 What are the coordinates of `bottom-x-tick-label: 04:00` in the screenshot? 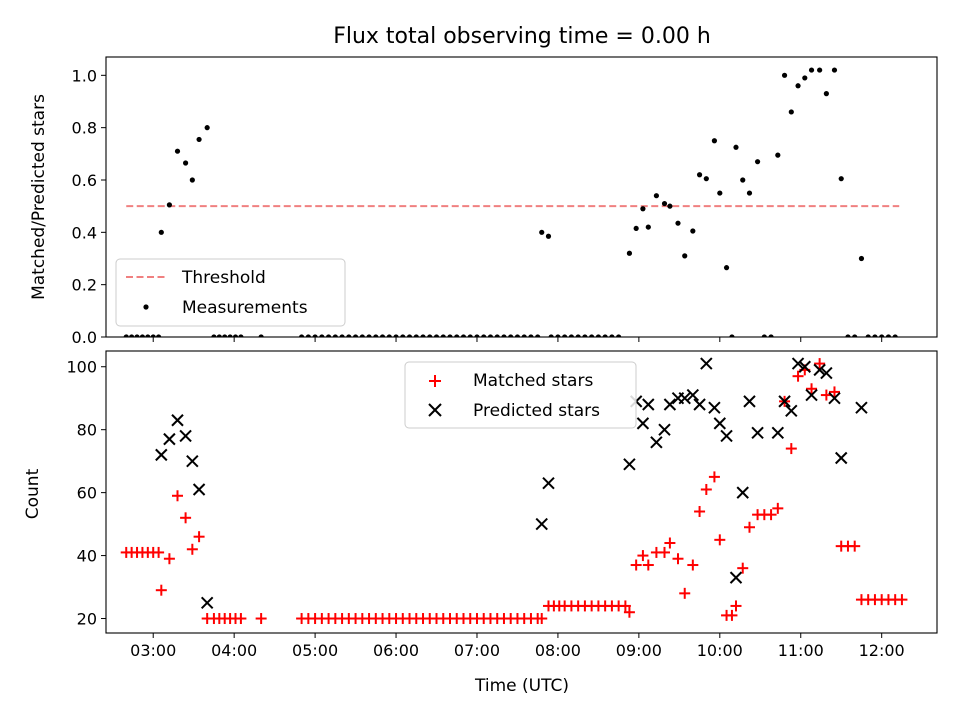 It's located at (234, 650).